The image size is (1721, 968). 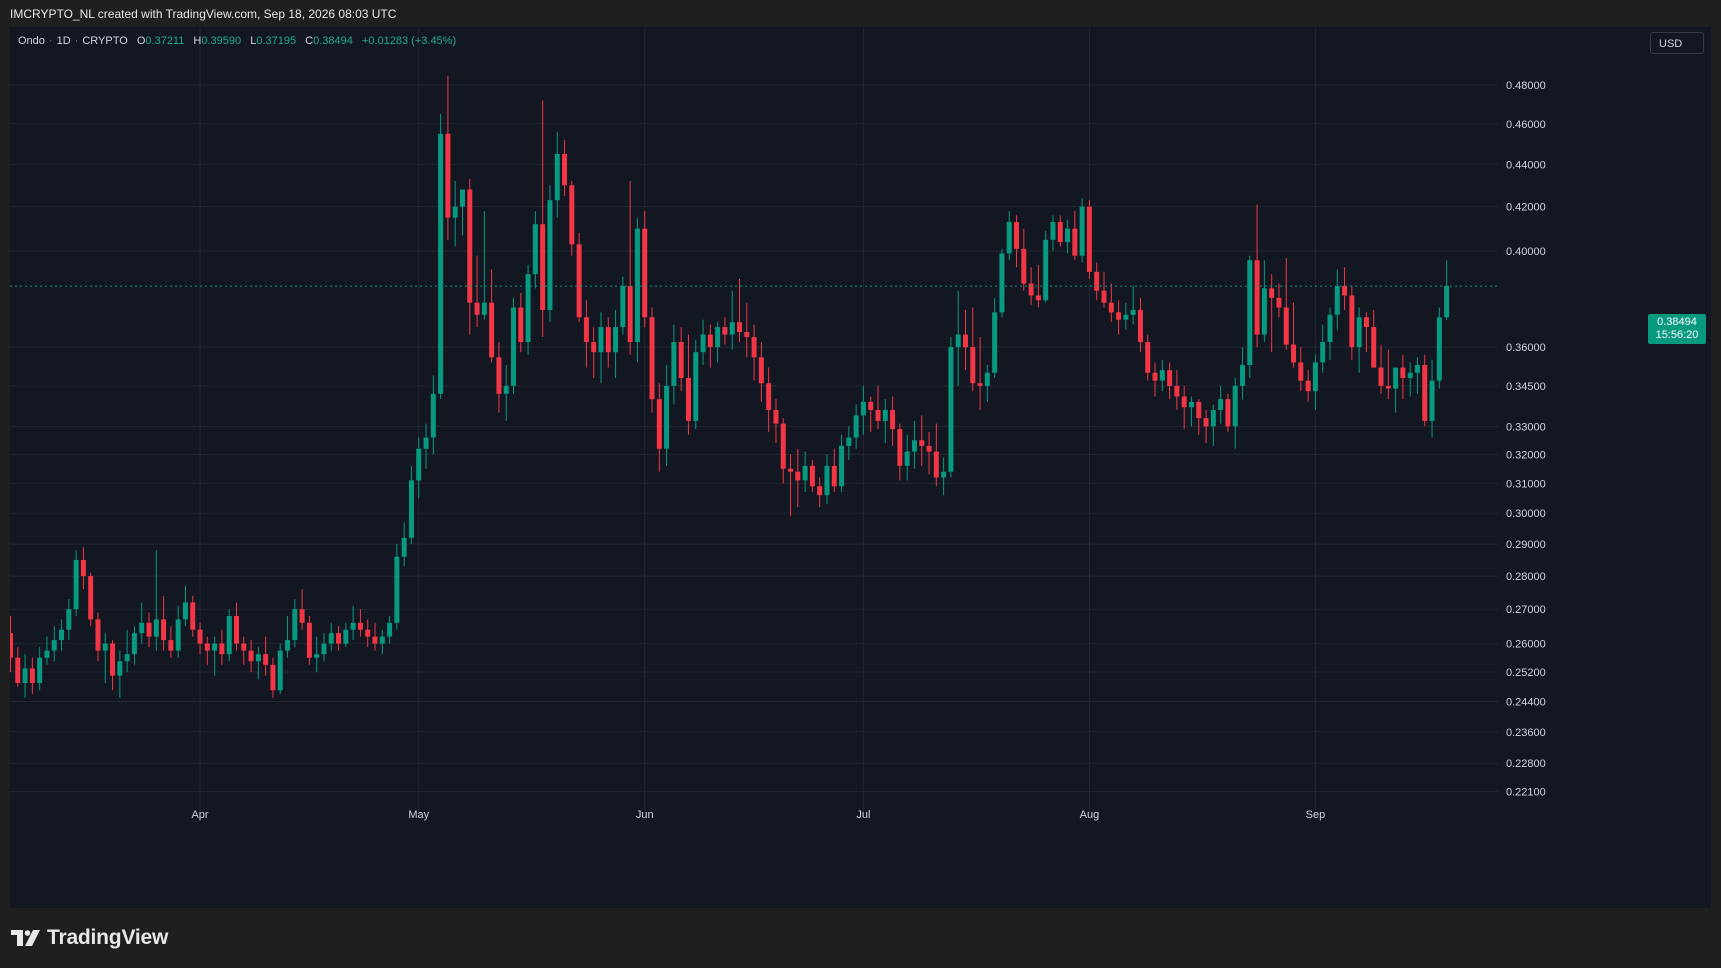 What do you see at coordinates (105, 41) in the screenshot?
I see `exchange: CRYPTO` at bounding box center [105, 41].